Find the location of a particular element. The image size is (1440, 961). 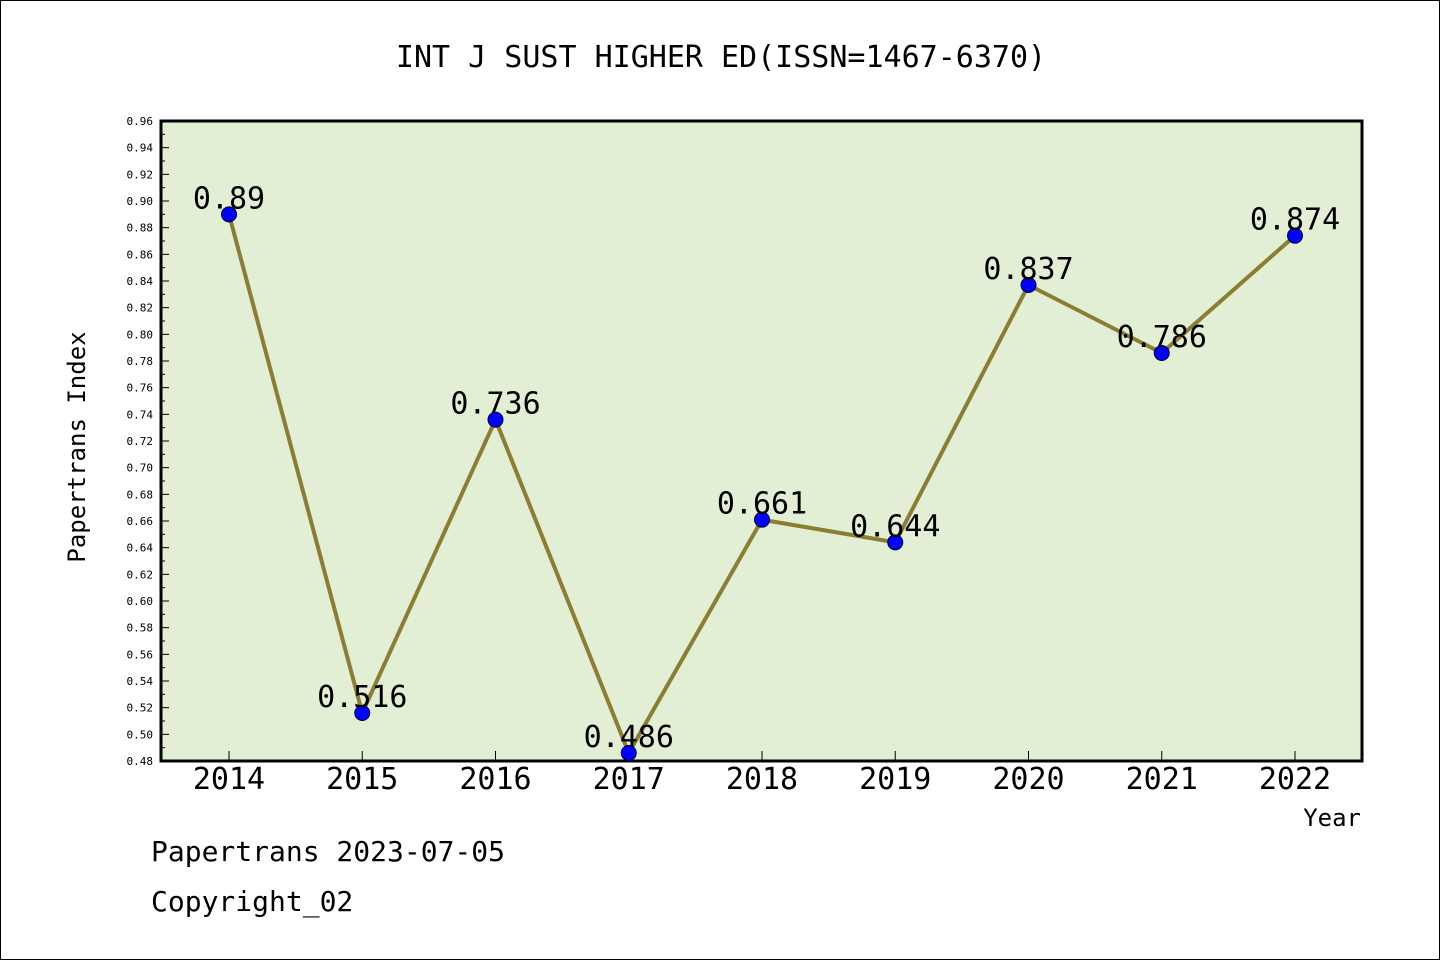

footer-date: Papertrans 2023-07-05 is located at coordinates (328, 851).